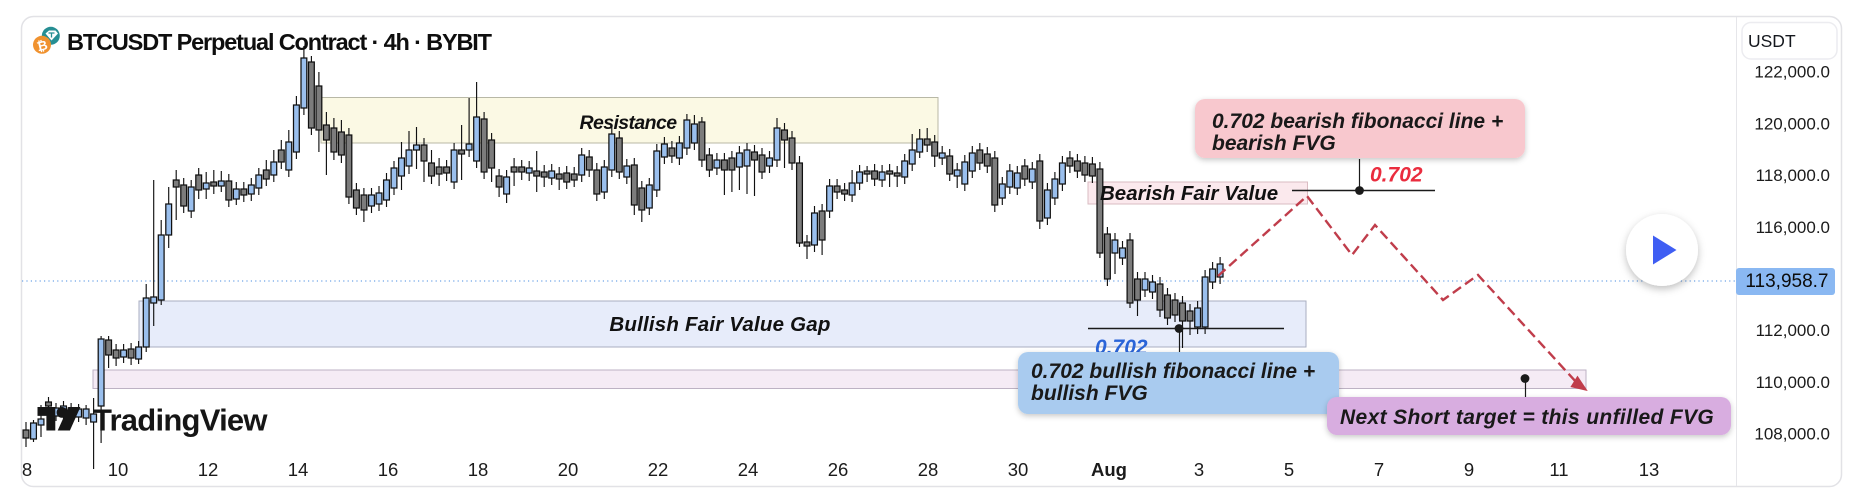 The height and width of the screenshot is (493, 1858). What do you see at coordinates (1649, 469) in the screenshot?
I see `svg-text: 13` at bounding box center [1649, 469].